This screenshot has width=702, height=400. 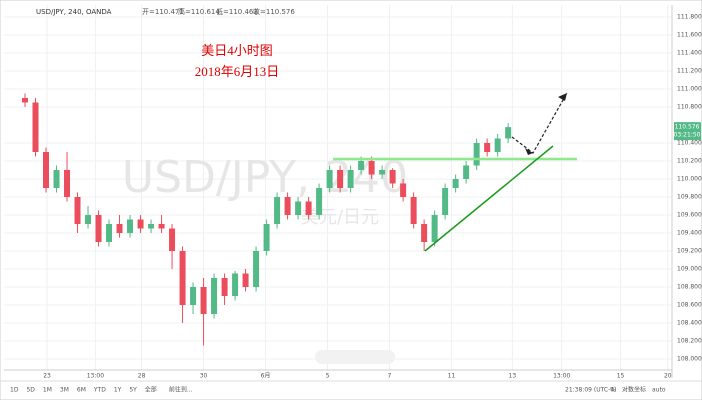 What do you see at coordinates (689, 106) in the screenshot?
I see `y-tick-label: 110.800` at bounding box center [689, 106].